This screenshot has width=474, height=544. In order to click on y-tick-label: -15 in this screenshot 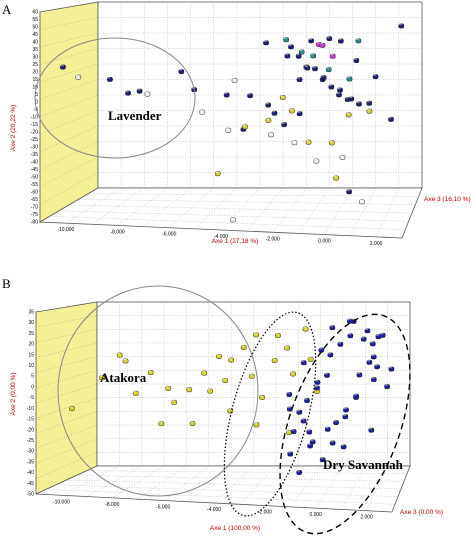, I will do `click(34, 125)`.